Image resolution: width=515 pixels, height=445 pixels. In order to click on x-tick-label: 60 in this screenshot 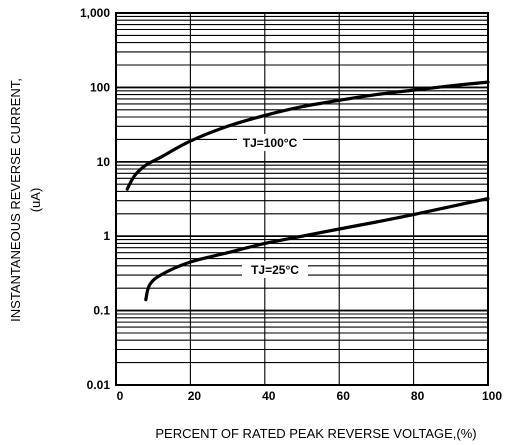, I will do `click(344, 396)`.